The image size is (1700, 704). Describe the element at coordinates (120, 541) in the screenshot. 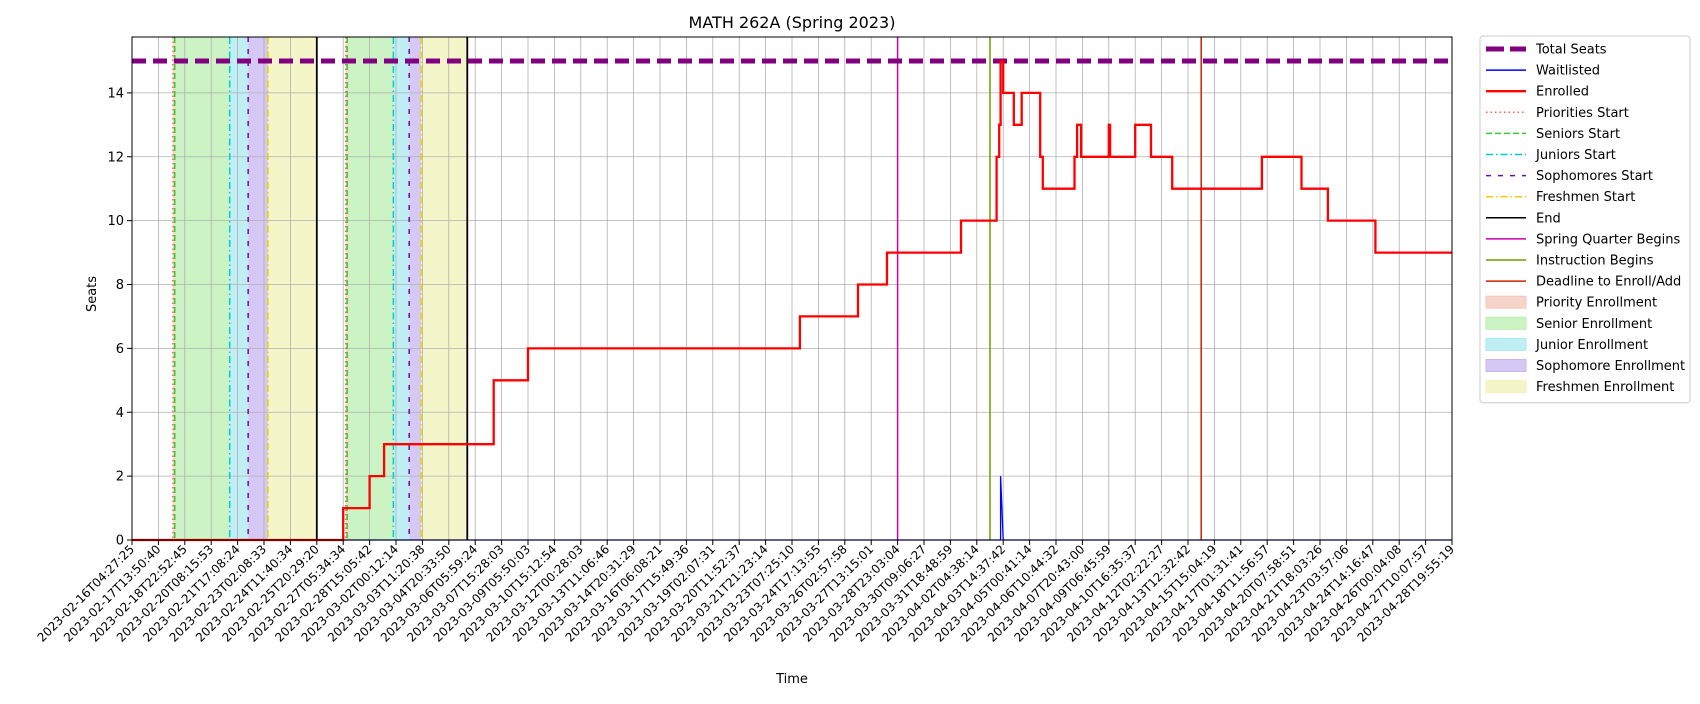

I see `y-tick-label: 0` at that location.